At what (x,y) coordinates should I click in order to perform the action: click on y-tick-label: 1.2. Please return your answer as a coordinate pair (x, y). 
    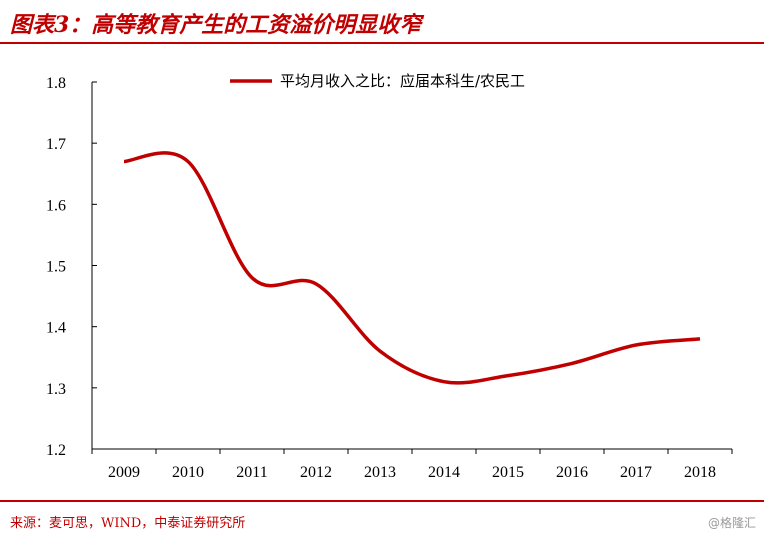
    Looking at the image, I should click on (56, 450).